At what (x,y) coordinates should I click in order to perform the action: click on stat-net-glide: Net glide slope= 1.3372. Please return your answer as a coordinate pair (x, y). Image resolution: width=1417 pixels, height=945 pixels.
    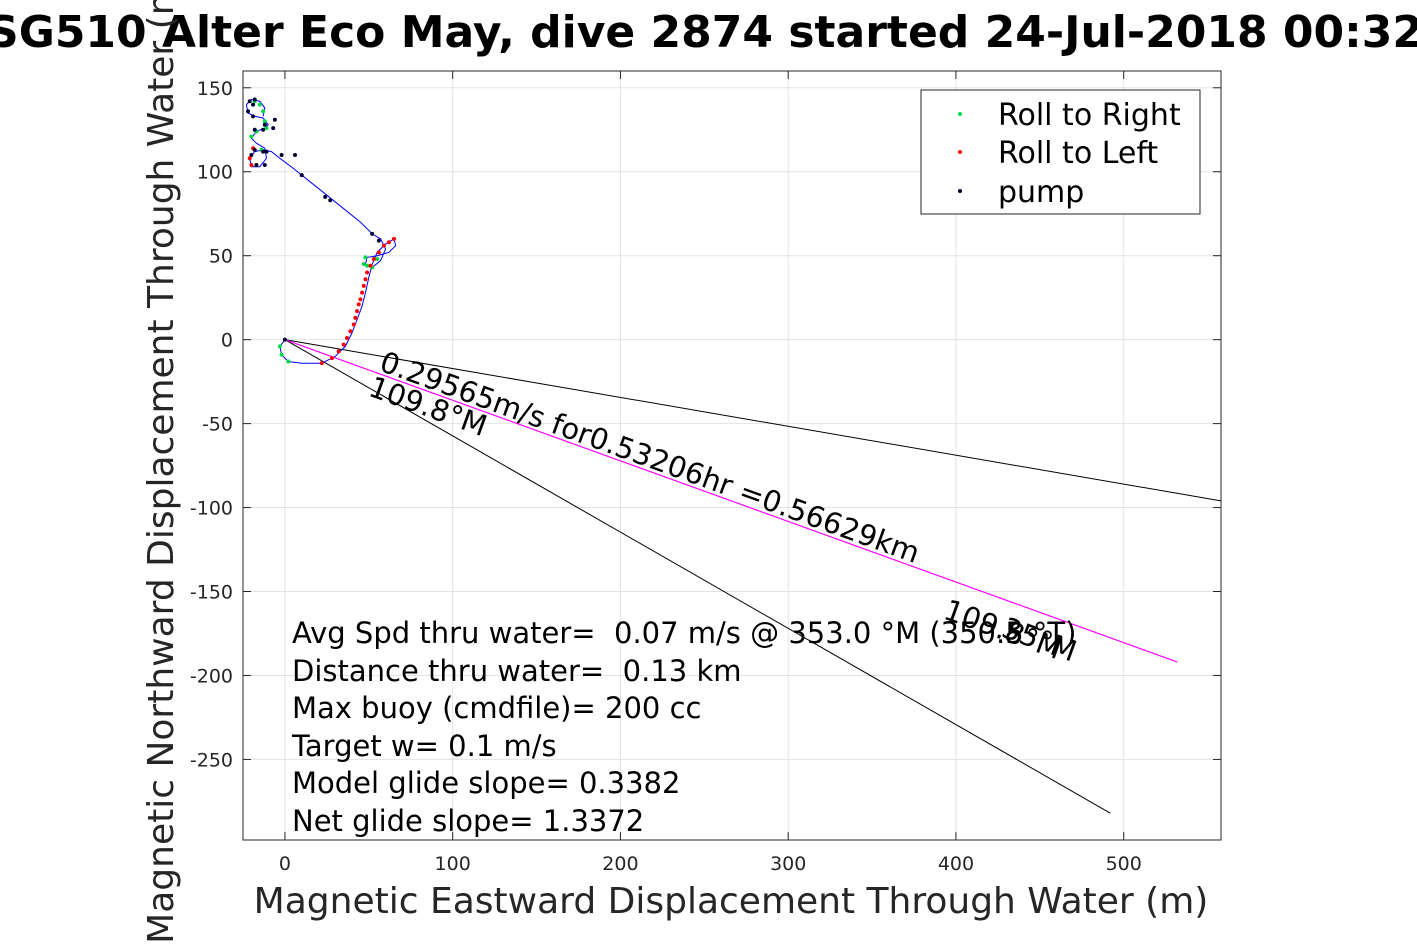
    Looking at the image, I should click on (468, 821).